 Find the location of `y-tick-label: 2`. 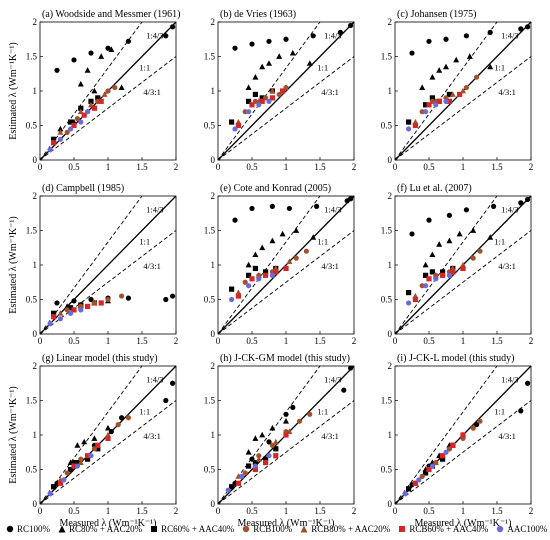

y-tick-label: 2 is located at coordinates (35, 22).